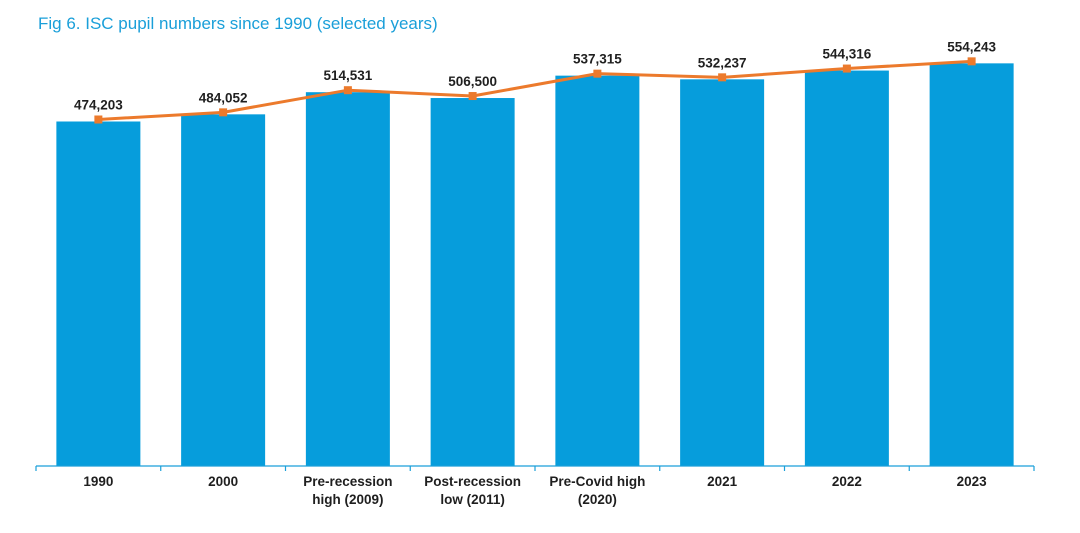  Describe the element at coordinates (722, 62) in the screenshot. I see `value-label-5: 532,237` at that location.